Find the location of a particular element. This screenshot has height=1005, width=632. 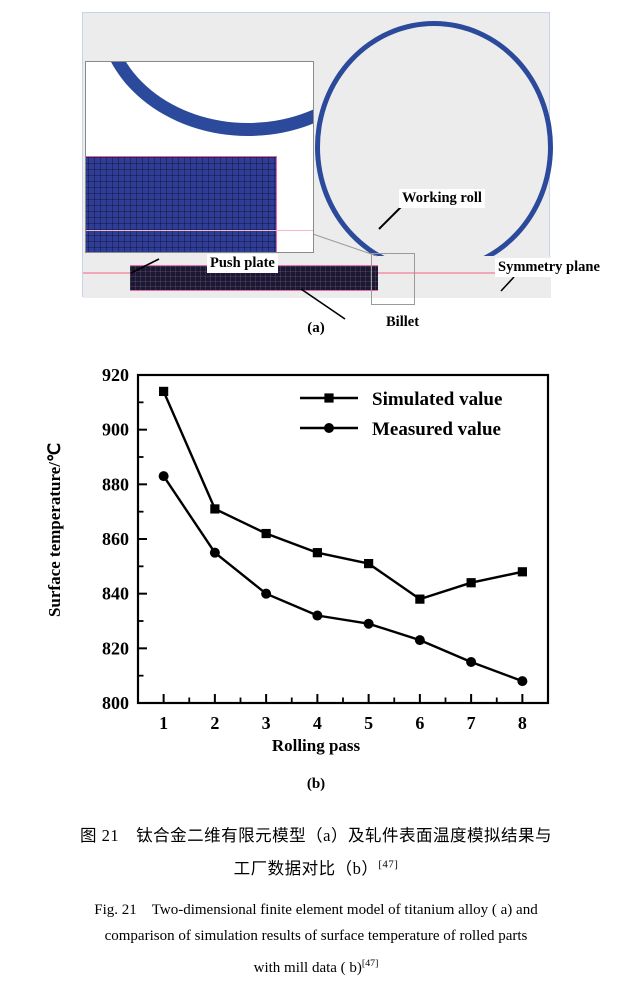

billet-leader is located at coordinates (323, 304).